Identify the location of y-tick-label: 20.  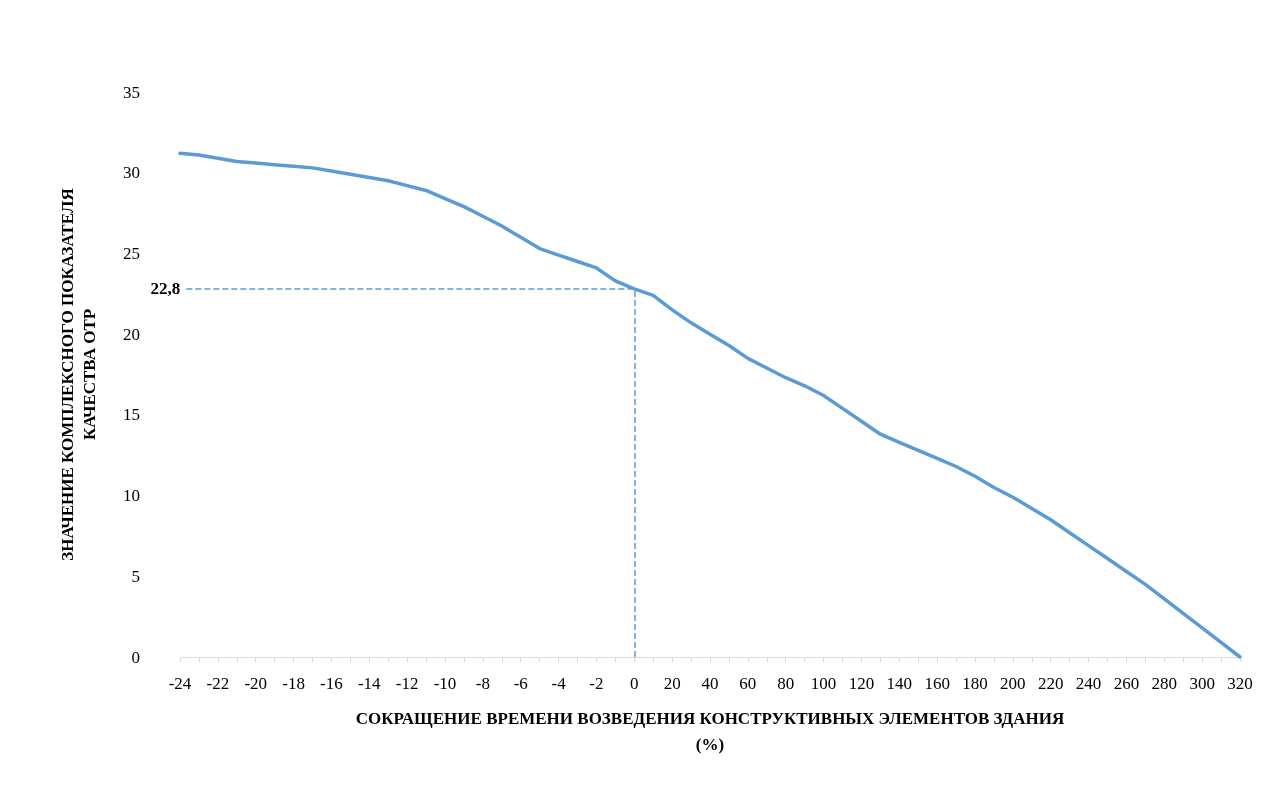
(131, 334).